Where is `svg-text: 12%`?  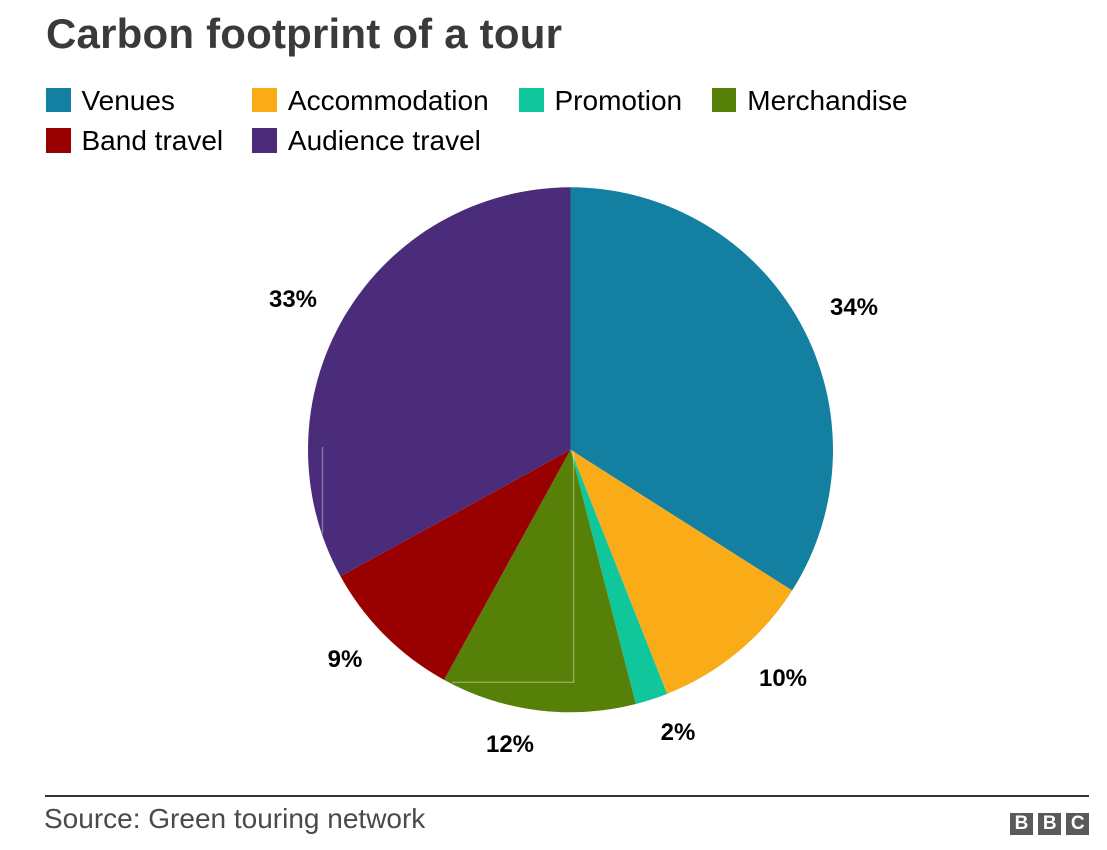
svg-text: 12% is located at coordinates (510, 744).